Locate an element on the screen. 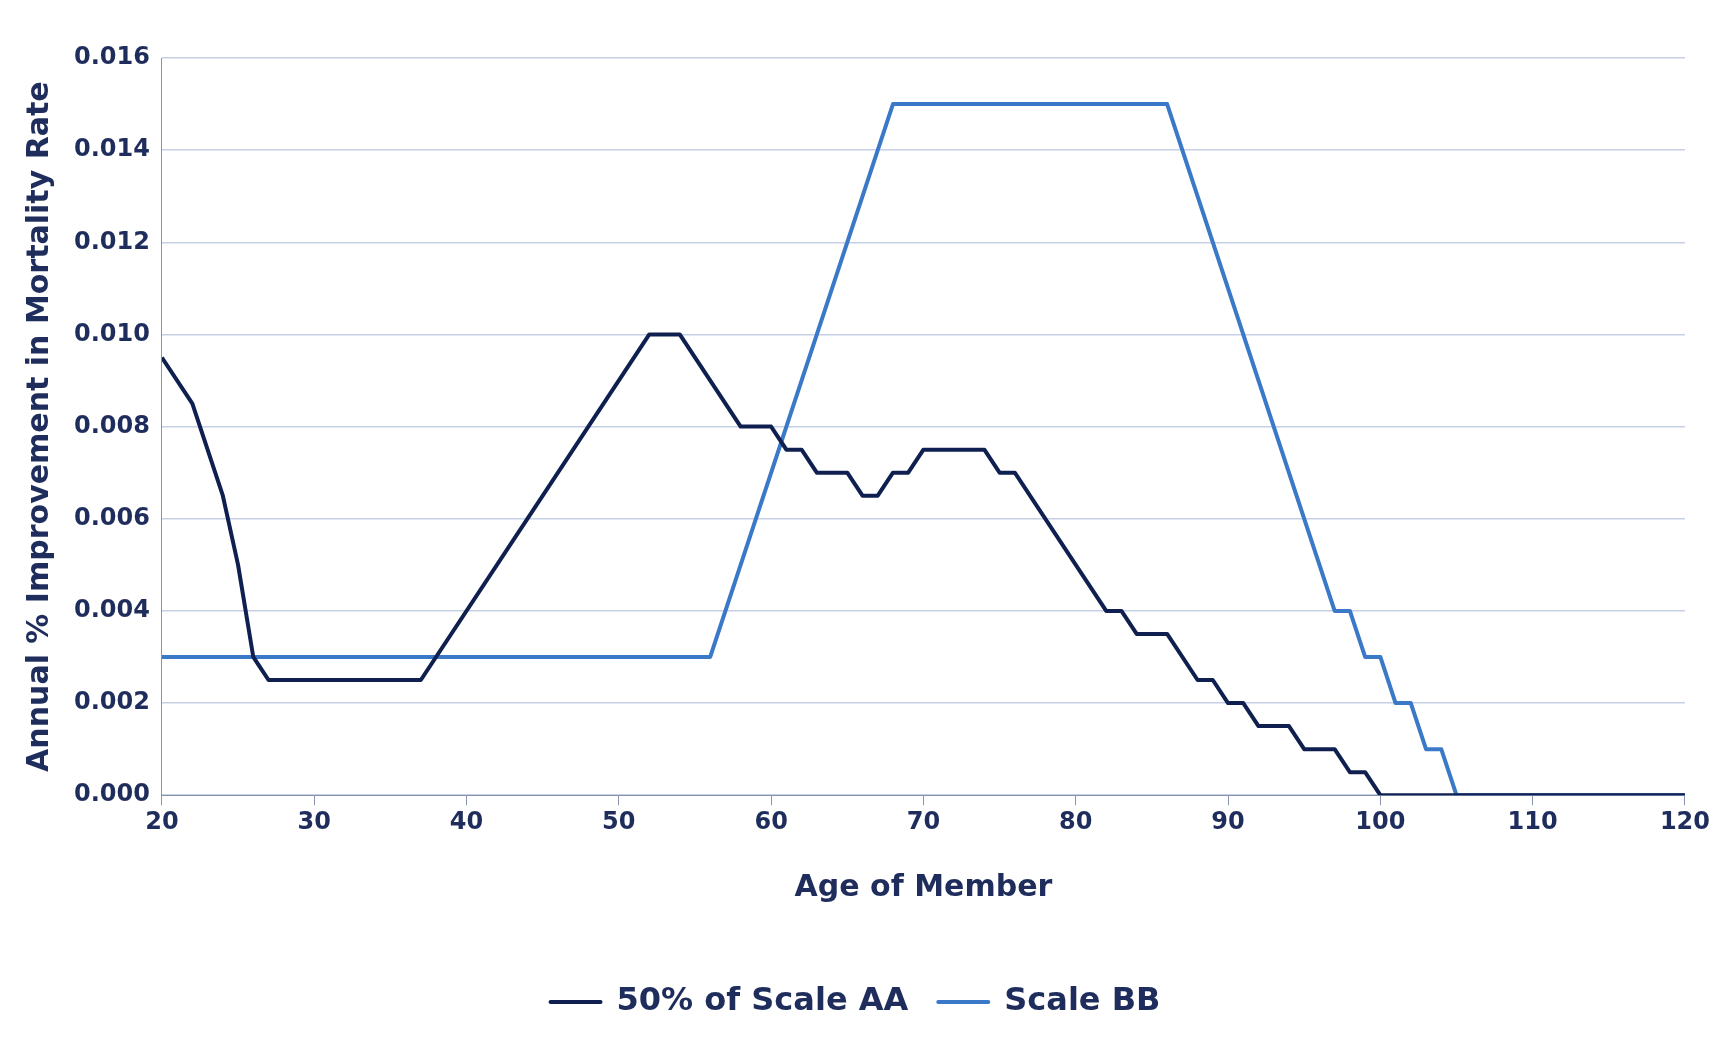 The height and width of the screenshot is (1048, 1725). x-tick-label: 50 is located at coordinates (619, 820).